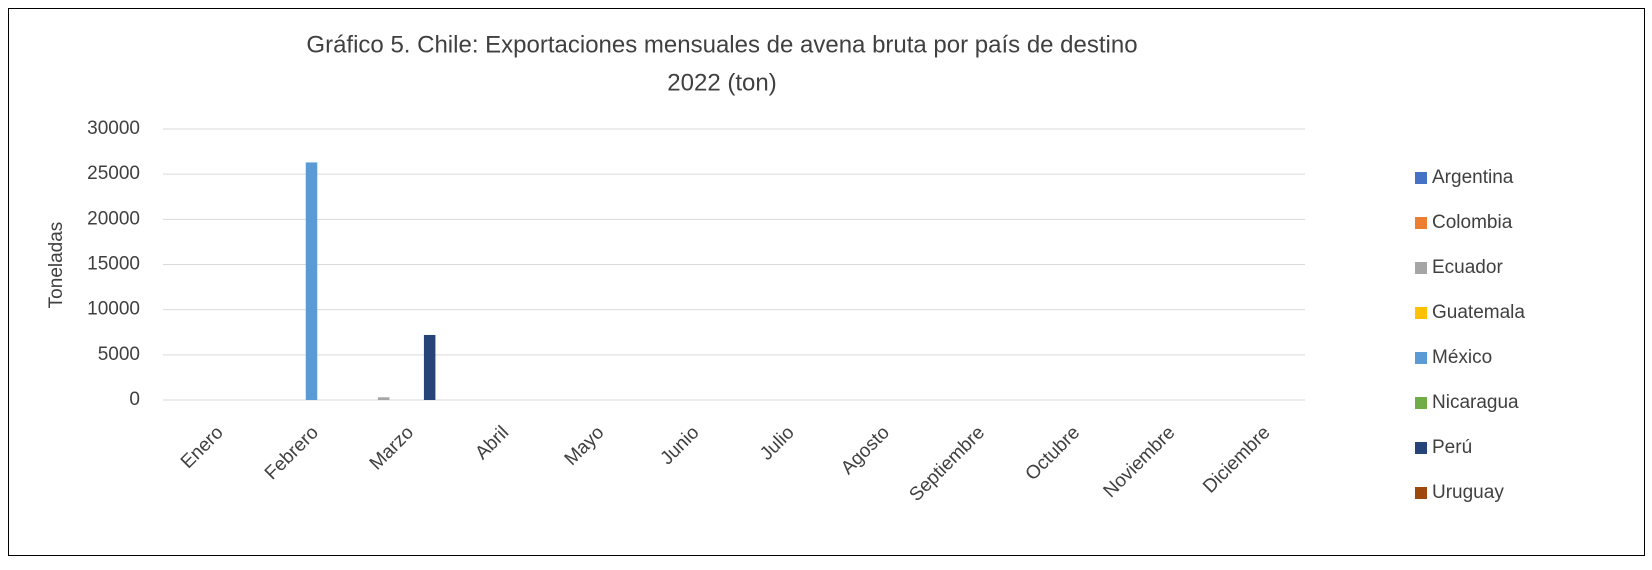  I want to click on legend-label: Colombia, so click(1472, 222).